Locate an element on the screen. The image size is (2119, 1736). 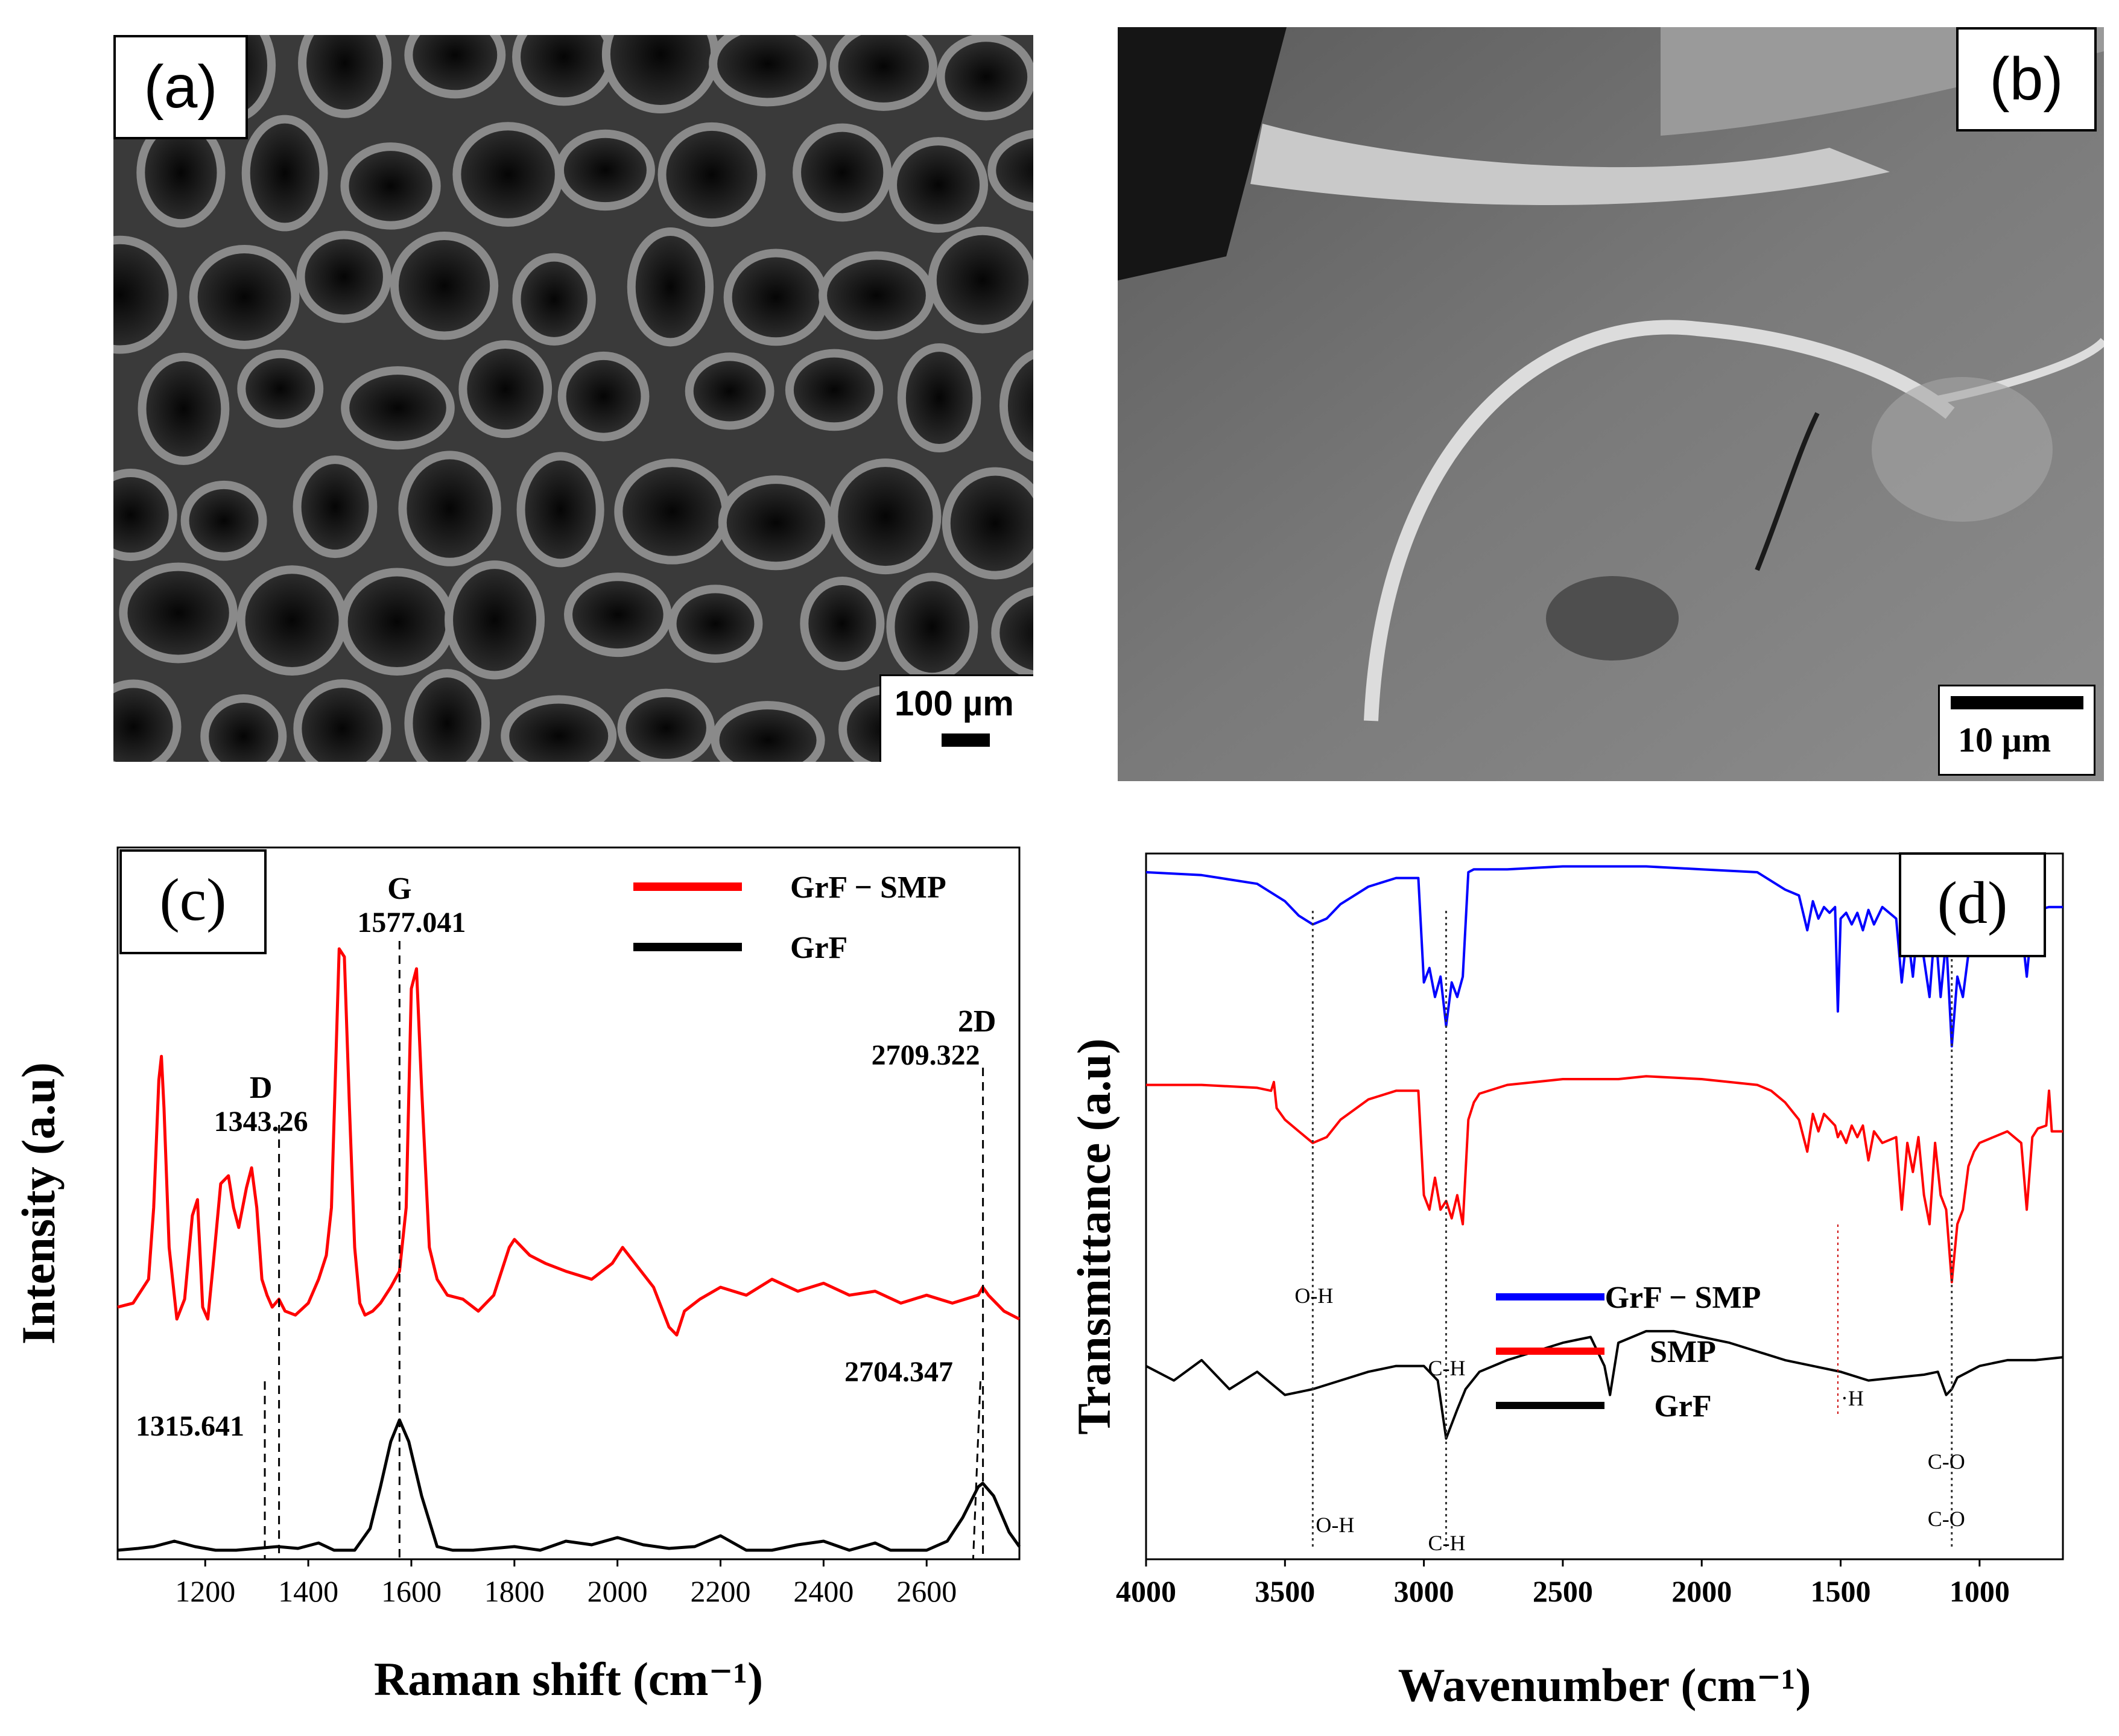
x-tick-label-d: 2000 is located at coordinates (1701, 1591).